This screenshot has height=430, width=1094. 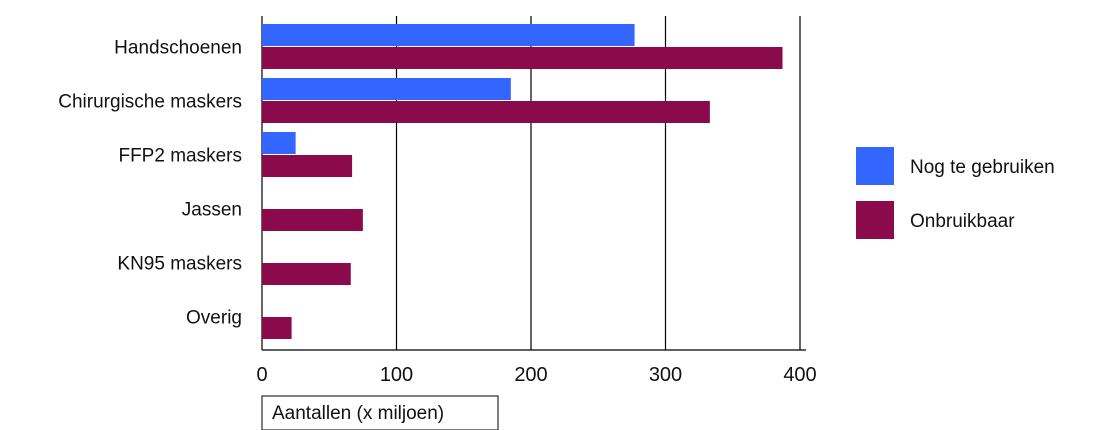 I want to click on x-axis-label-frame, so click(x=380, y=412).